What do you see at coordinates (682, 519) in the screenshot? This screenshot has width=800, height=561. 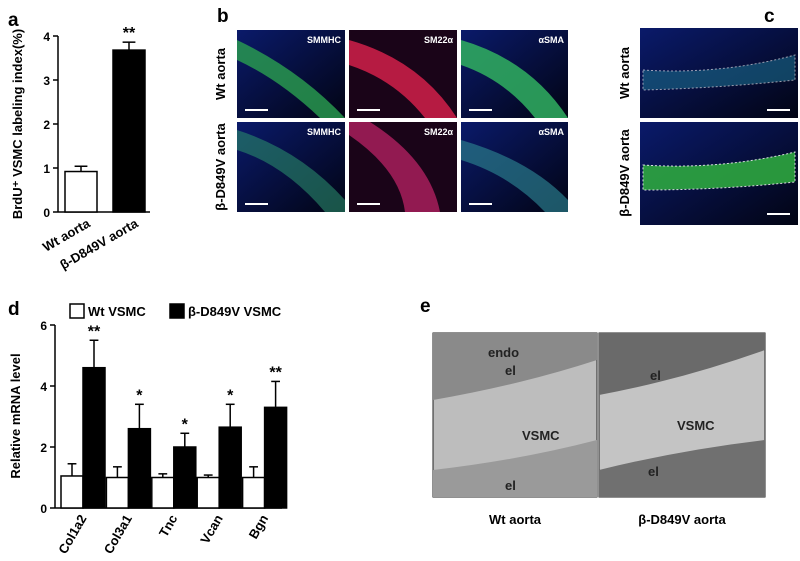 I see `caption: β-D849V aorta` at bounding box center [682, 519].